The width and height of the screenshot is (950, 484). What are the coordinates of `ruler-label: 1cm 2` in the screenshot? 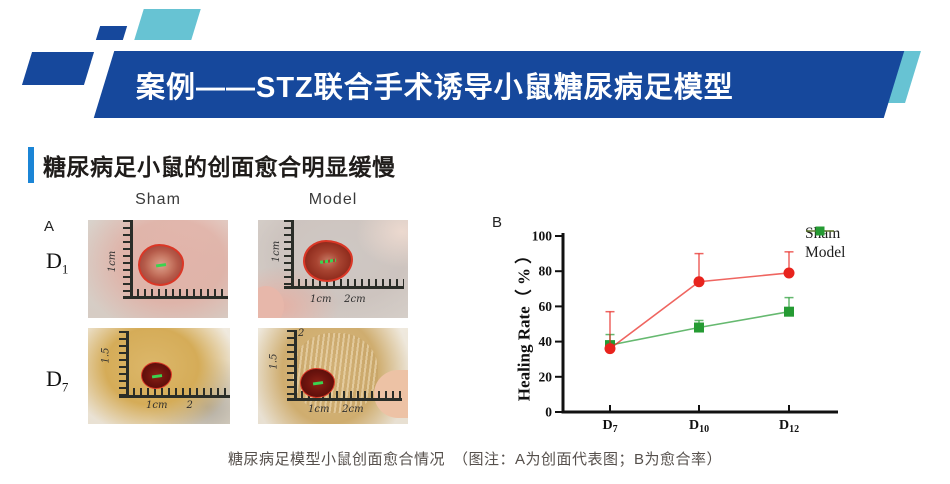 It's located at (169, 405).